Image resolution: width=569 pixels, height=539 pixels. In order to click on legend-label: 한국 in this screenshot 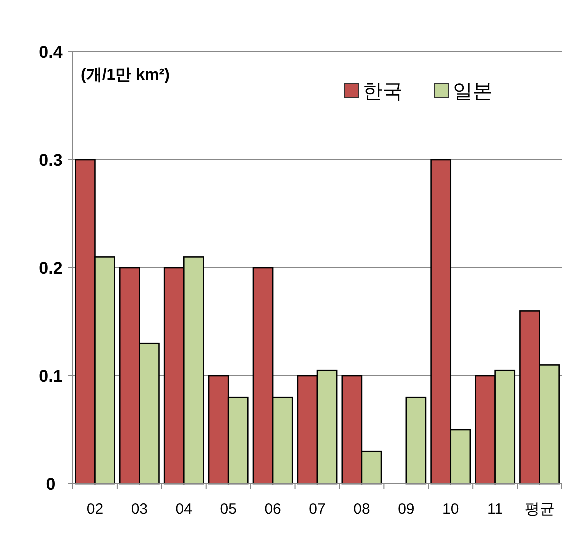, I will do `click(383, 92)`.